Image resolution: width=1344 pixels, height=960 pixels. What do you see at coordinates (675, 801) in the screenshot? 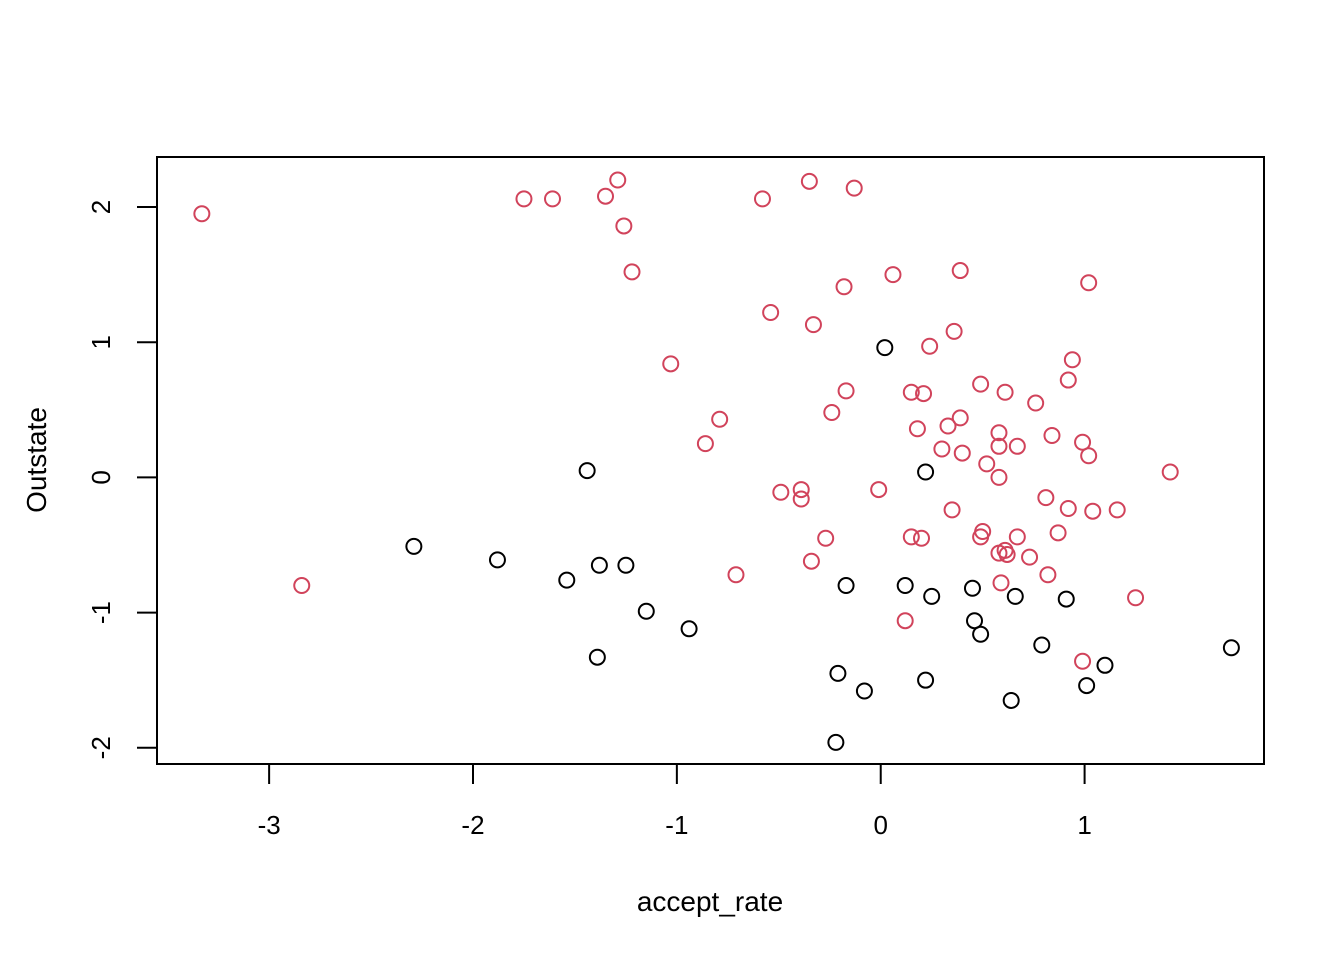
I see `x-axis: -3 -2 -1 0 1` at bounding box center [675, 801].